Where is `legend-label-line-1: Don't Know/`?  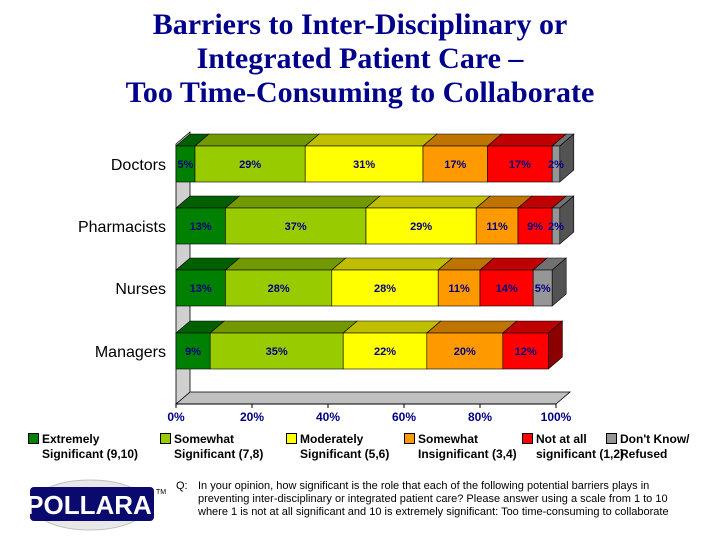
legend-label-line-1: Don't Know/ is located at coordinates (655, 439).